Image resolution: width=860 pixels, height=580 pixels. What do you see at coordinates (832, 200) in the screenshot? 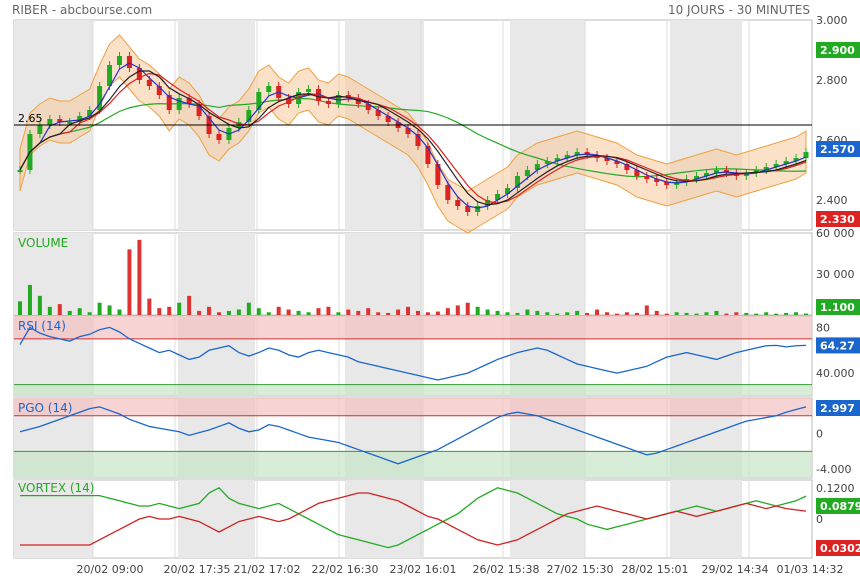
I see `y-tick-label: 2.400` at bounding box center [832, 200].